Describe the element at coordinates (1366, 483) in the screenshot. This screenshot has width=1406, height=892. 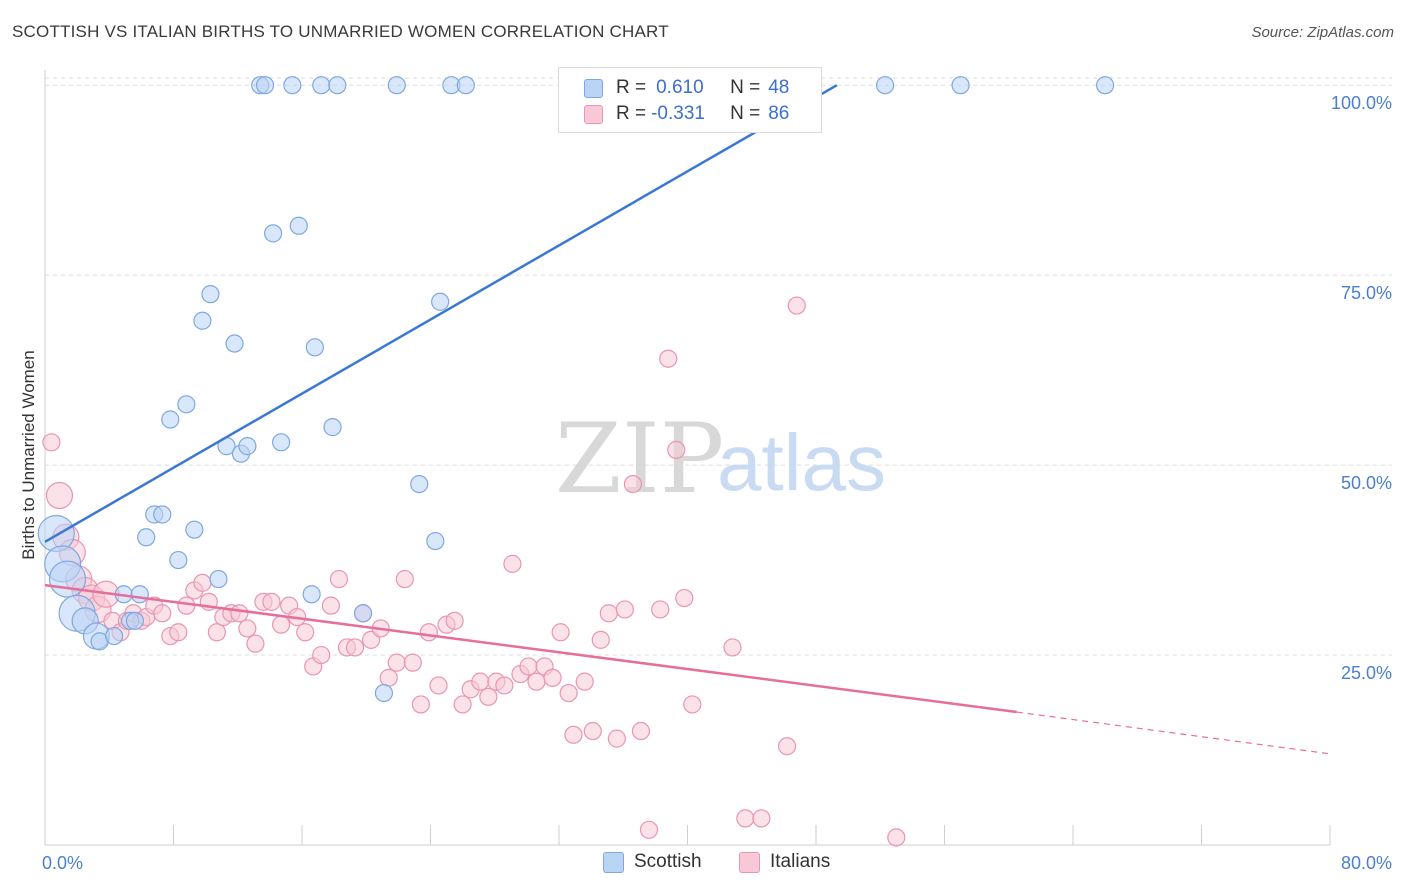
I see `y-tick-label-1: 50.0%` at that location.